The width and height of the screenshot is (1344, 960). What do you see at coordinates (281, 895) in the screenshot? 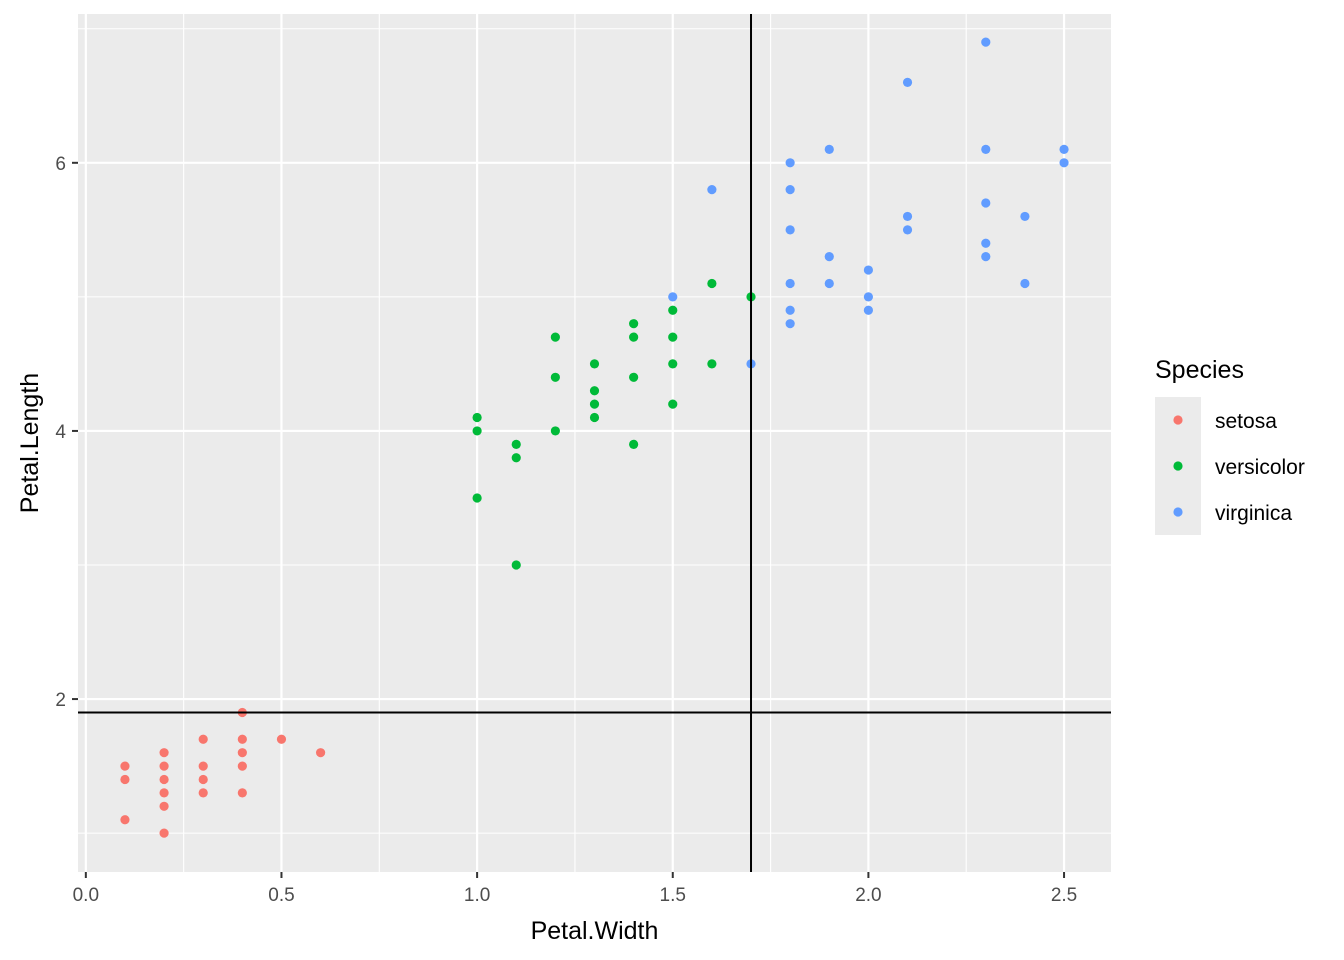
I see `x-tick-label: 0.5` at bounding box center [281, 895].